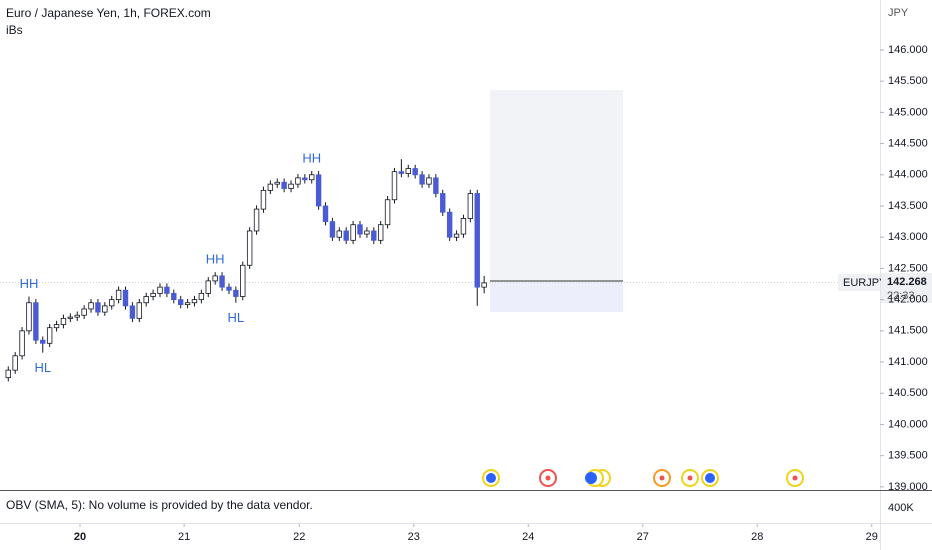 The image size is (932, 550). Describe the element at coordinates (80, 537) in the screenshot. I see `x-tick-label: 20` at that location.